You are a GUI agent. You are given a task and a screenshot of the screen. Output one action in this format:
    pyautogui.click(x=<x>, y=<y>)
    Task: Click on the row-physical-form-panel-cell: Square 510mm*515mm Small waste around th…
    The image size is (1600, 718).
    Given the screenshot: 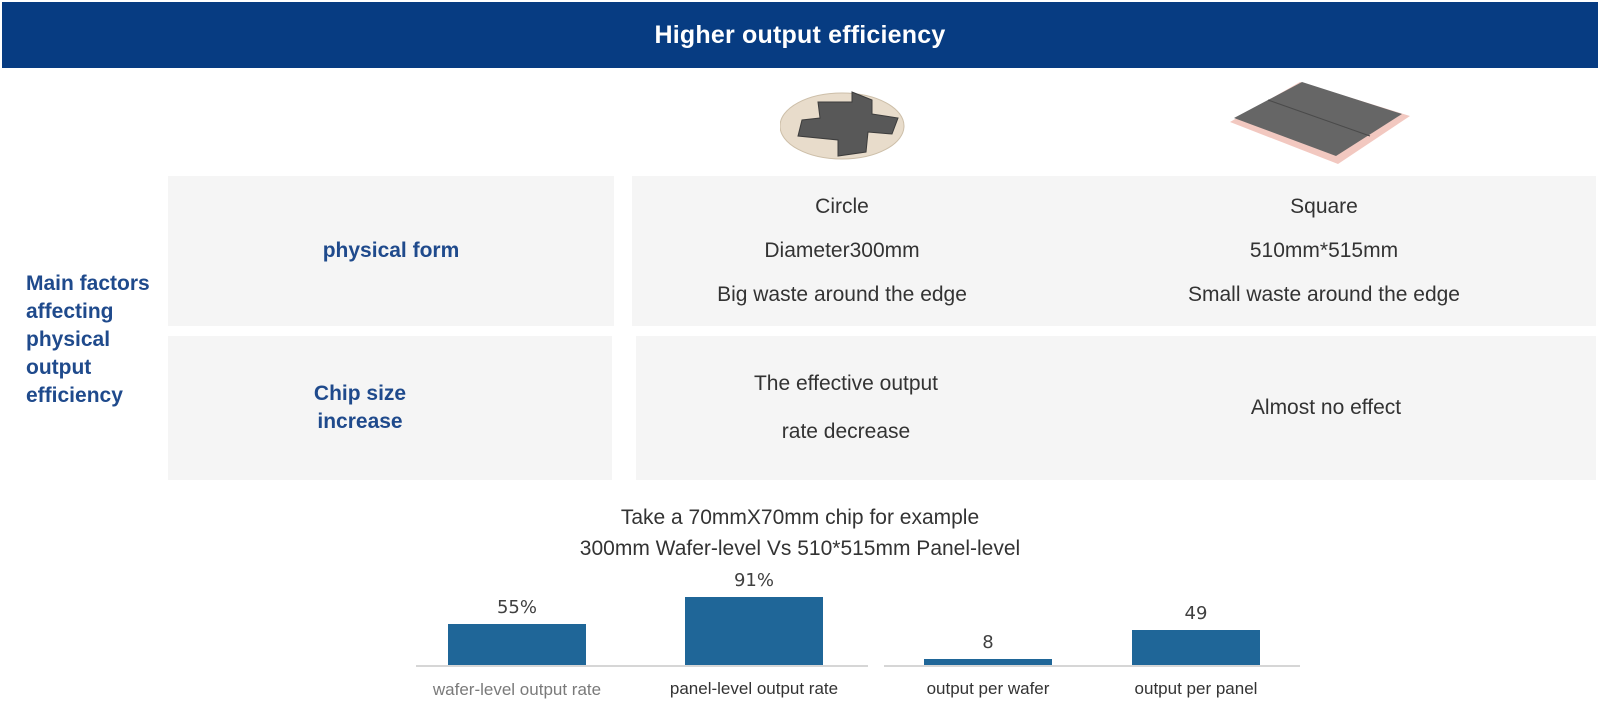 What is the action you would take?
    pyautogui.click(x=1324, y=251)
    